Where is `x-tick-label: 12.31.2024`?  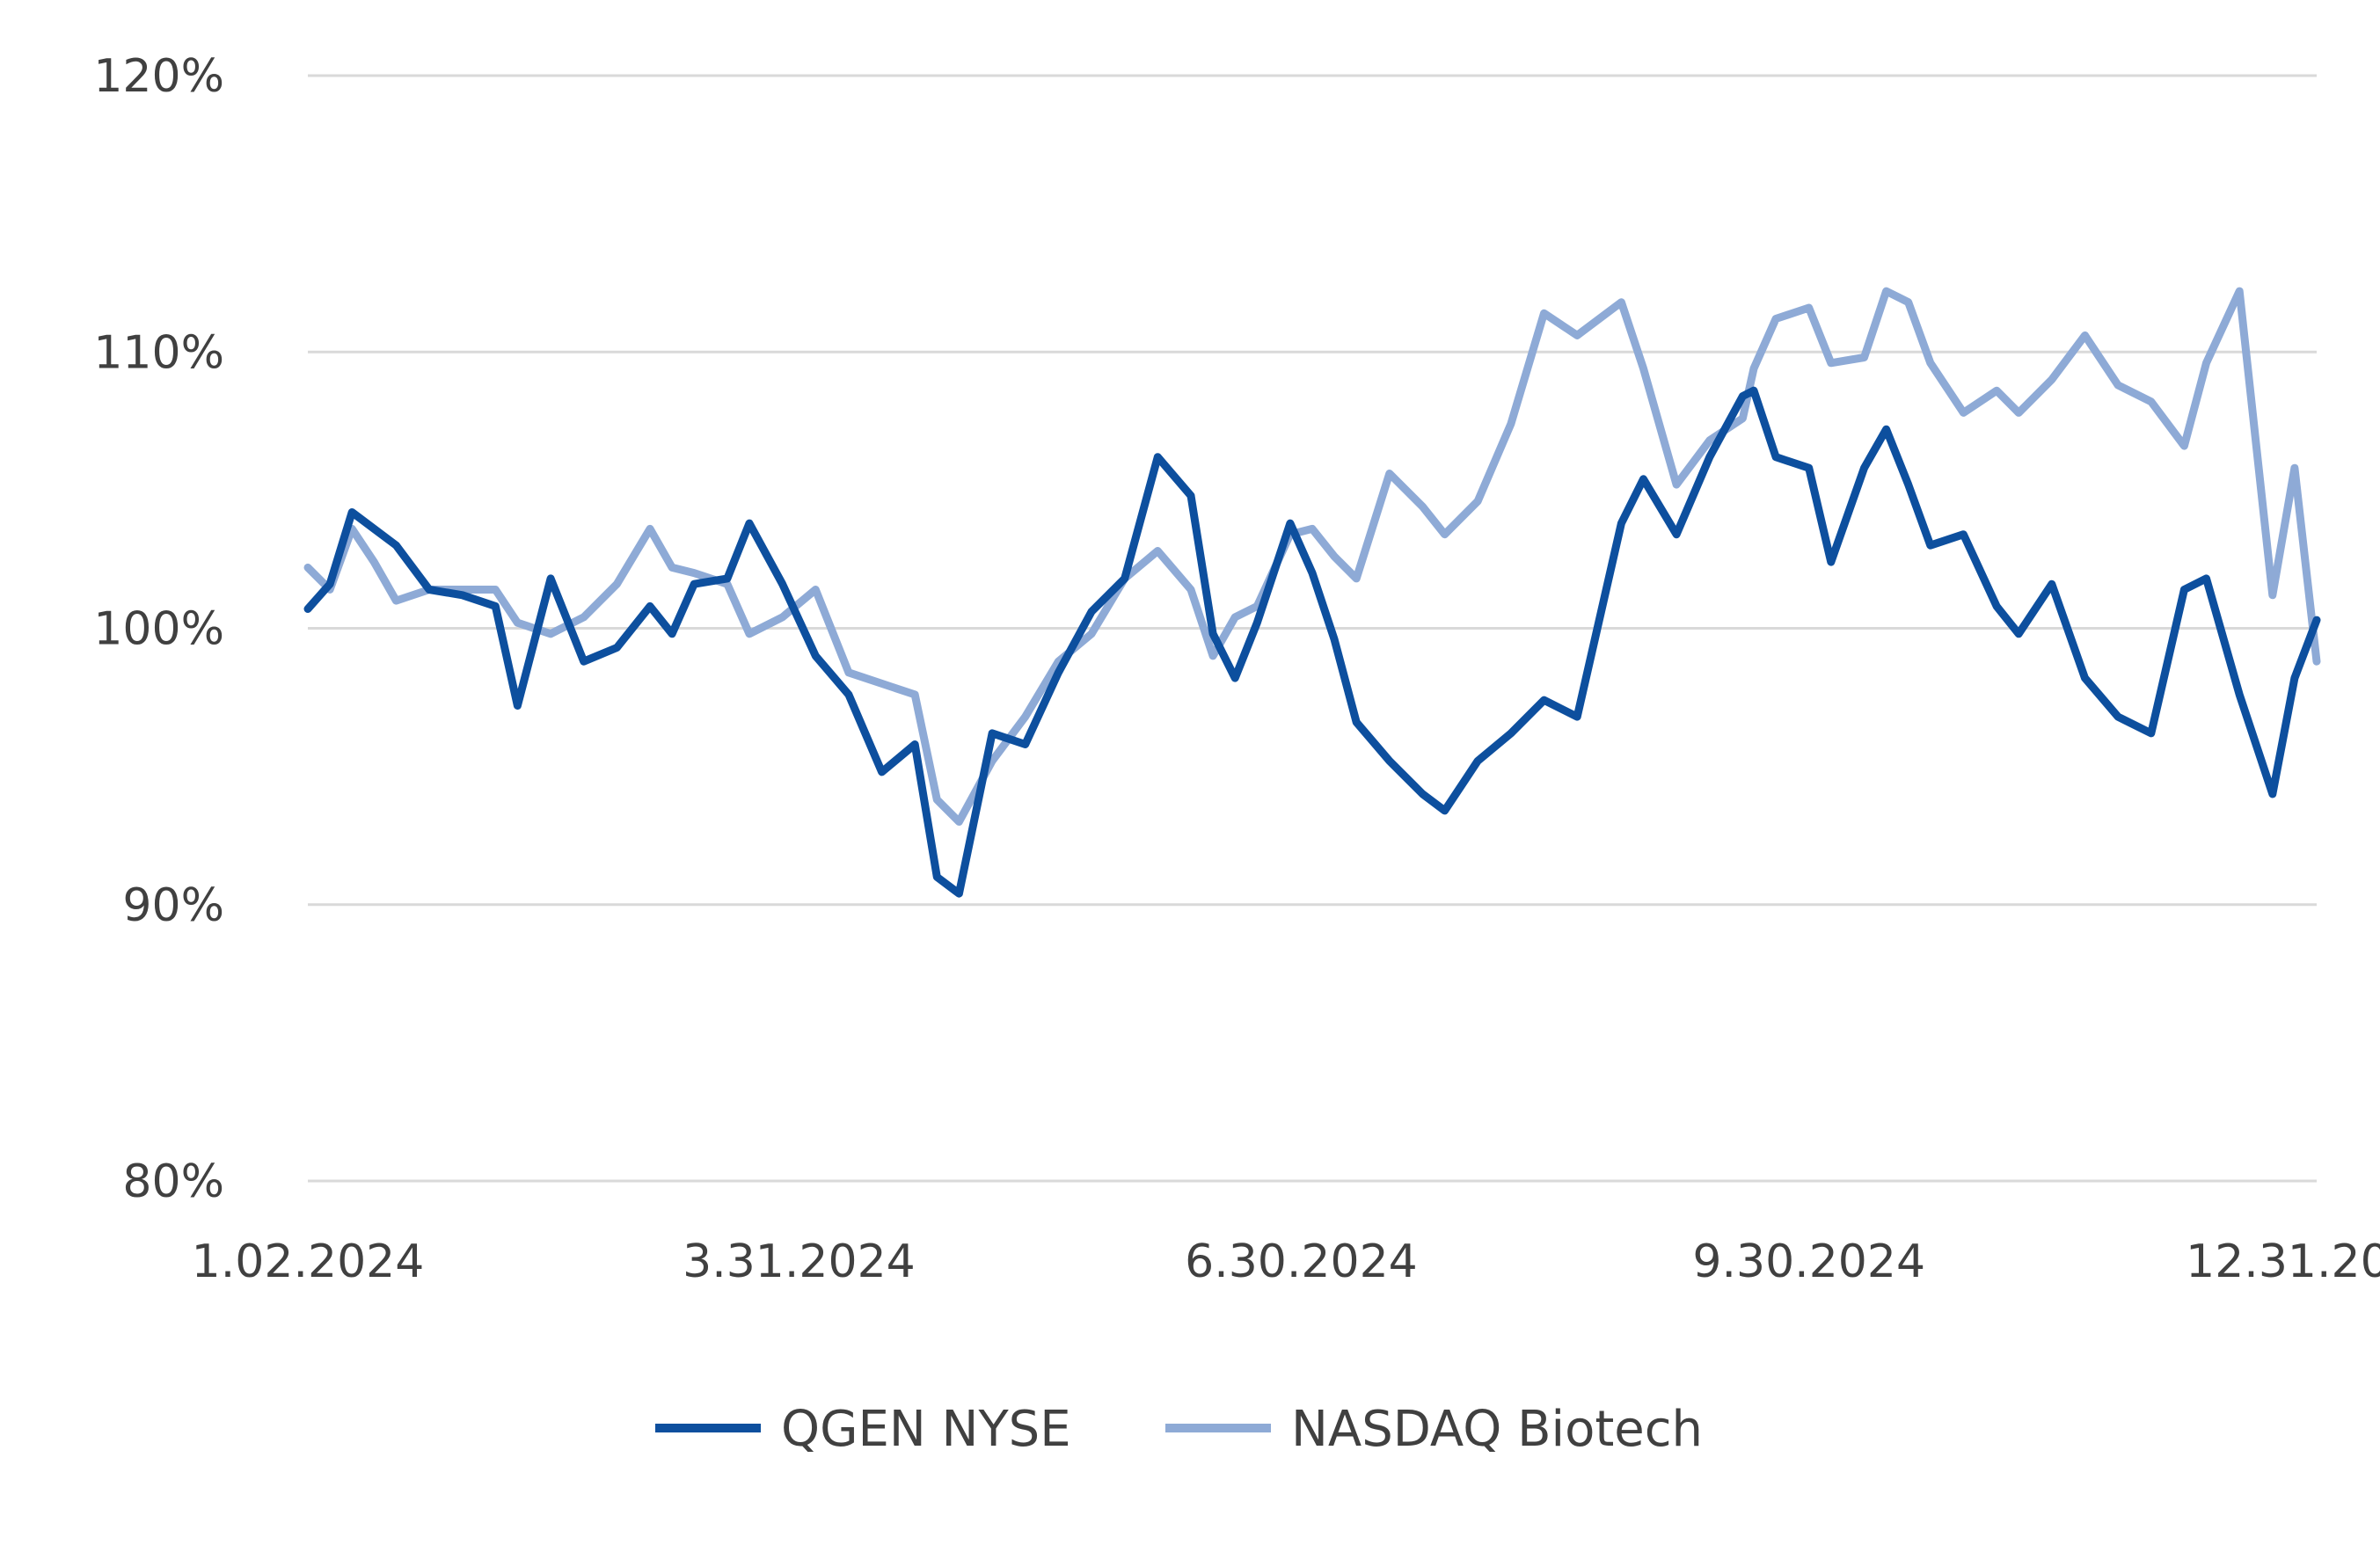
x-tick-label: 12.31.2024 is located at coordinates (2283, 1261).